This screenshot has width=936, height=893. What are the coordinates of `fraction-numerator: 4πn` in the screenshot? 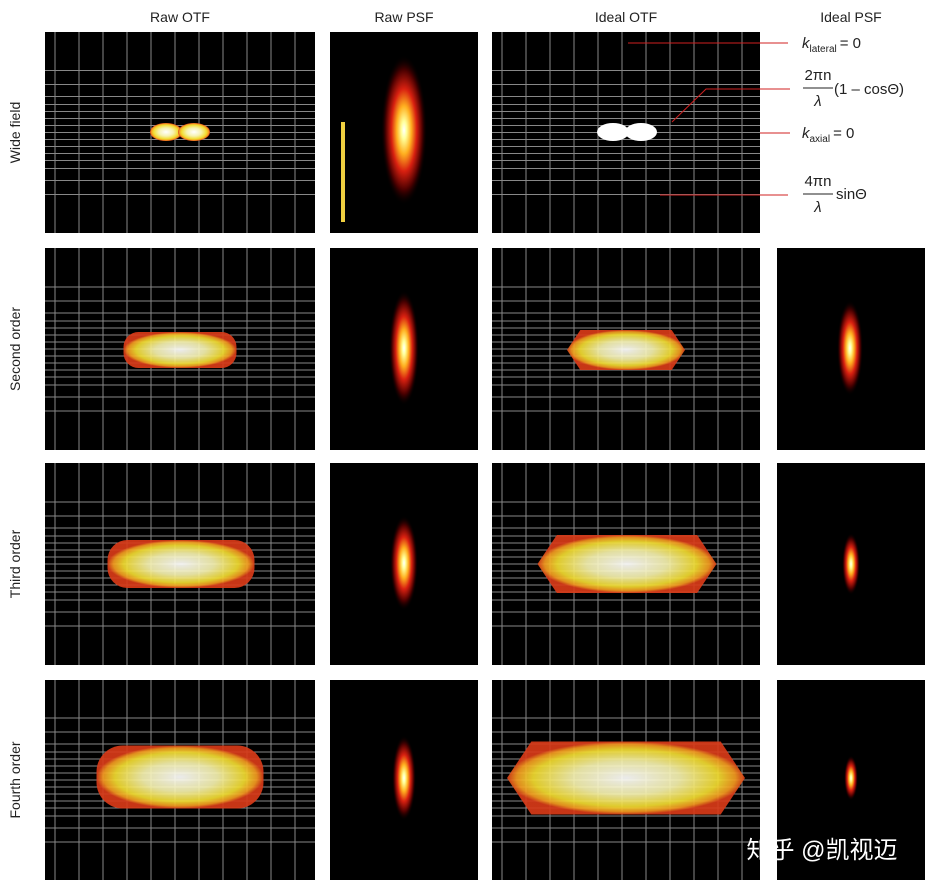 It's located at (817, 181).